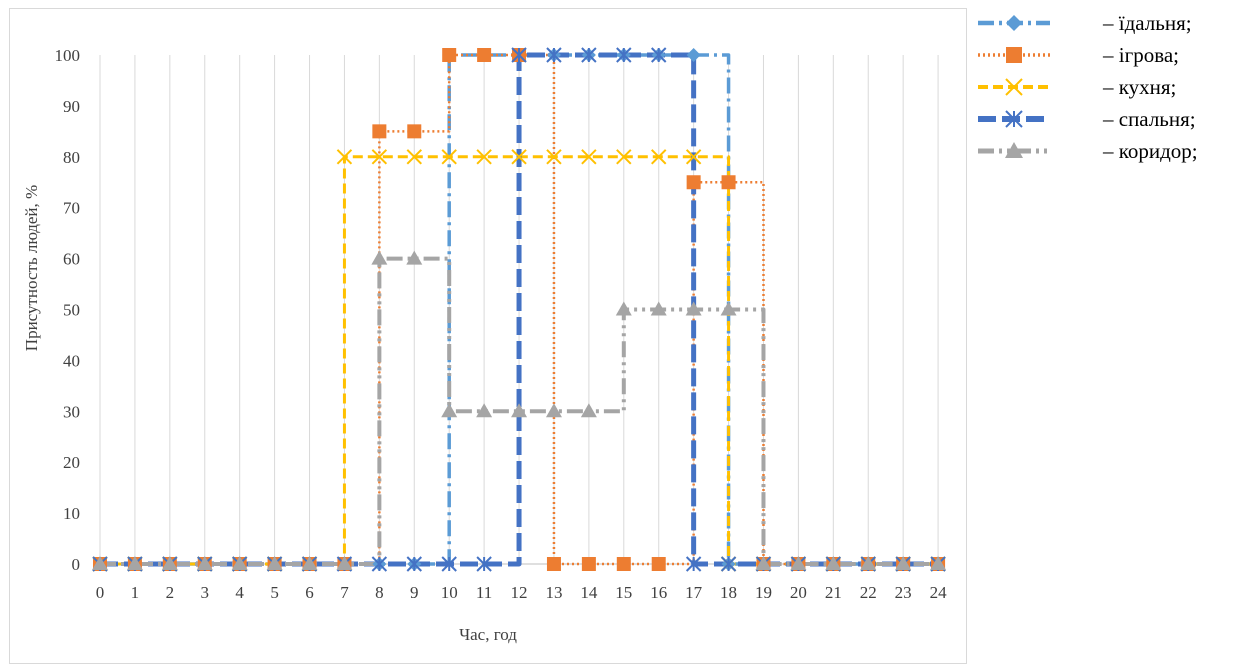 The image size is (1256, 668). Describe the element at coordinates (71, 411) in the screenshot. I see `y-tick-label: 30` at that location.